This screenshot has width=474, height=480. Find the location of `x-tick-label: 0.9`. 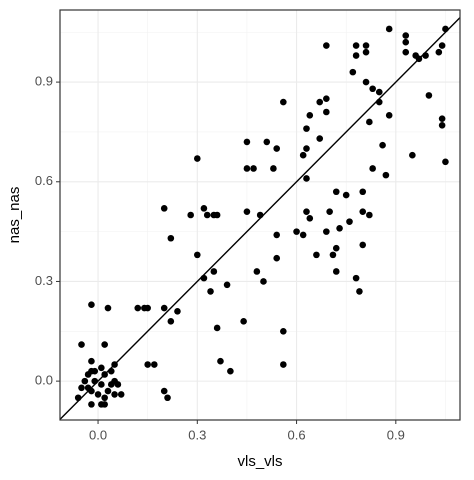

x-tick-label: 0.9 is located at coordinates (396, 434).